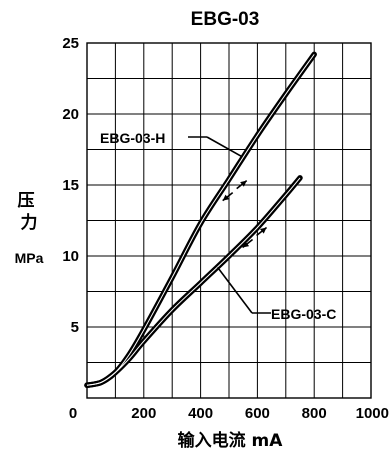 Image resolution: width=391 pixels, height=457 pixels. What do you see at coordinates (70, 256) in the screenshot?
I see `y-tick-label: 10` at bounding box center [70, 256].